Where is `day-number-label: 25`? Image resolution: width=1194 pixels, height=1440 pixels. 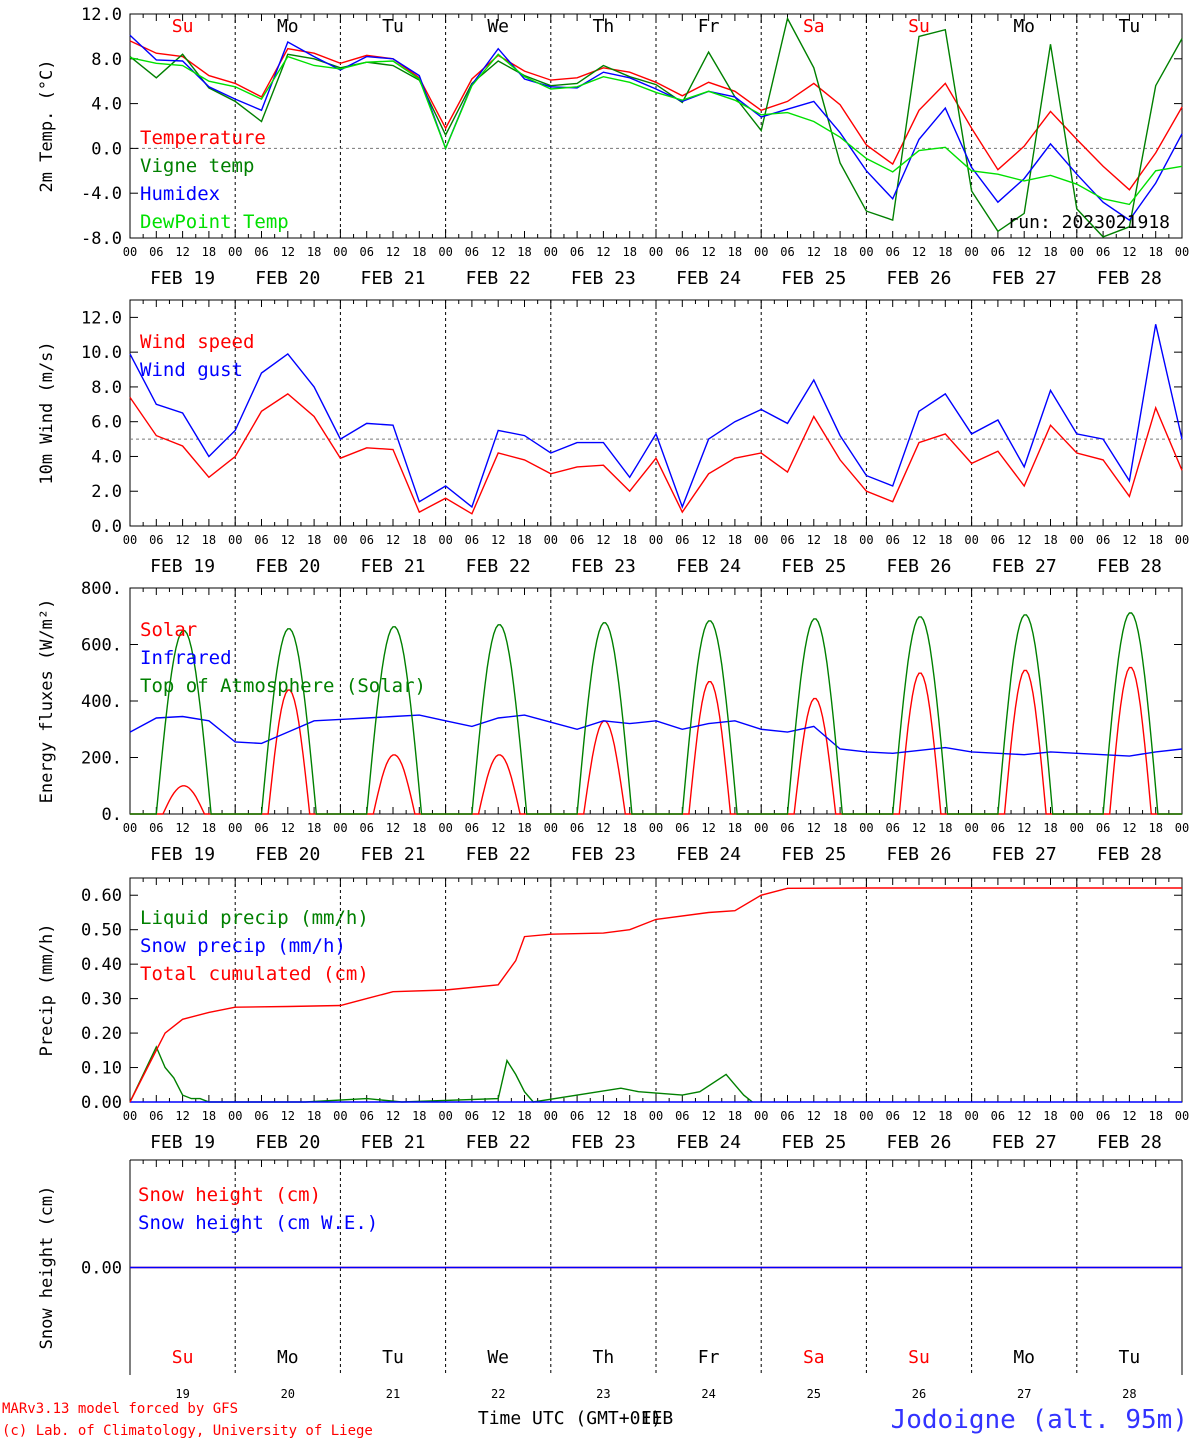
day-number-label: 25 is located at coordinates (814, 1394).